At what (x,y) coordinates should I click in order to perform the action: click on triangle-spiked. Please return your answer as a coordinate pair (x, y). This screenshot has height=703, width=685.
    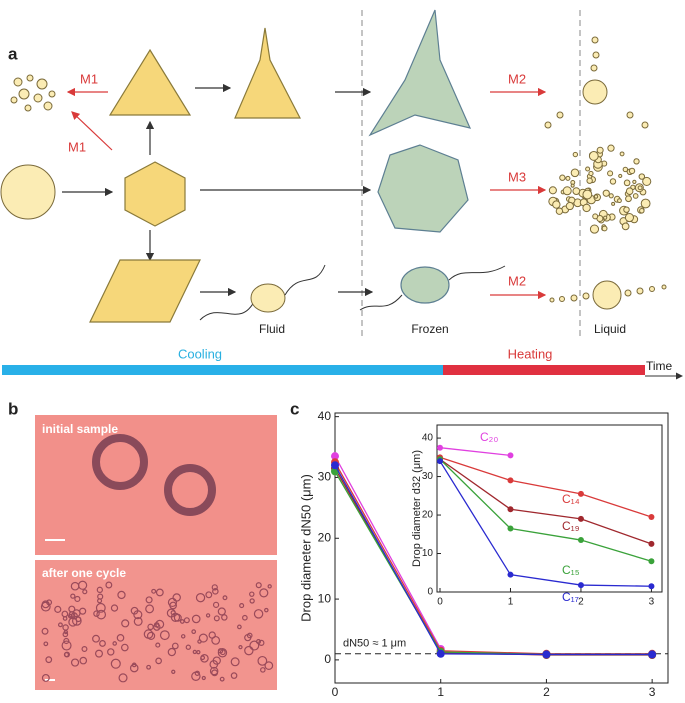
    Looking at the image, I should click on (267, 73).